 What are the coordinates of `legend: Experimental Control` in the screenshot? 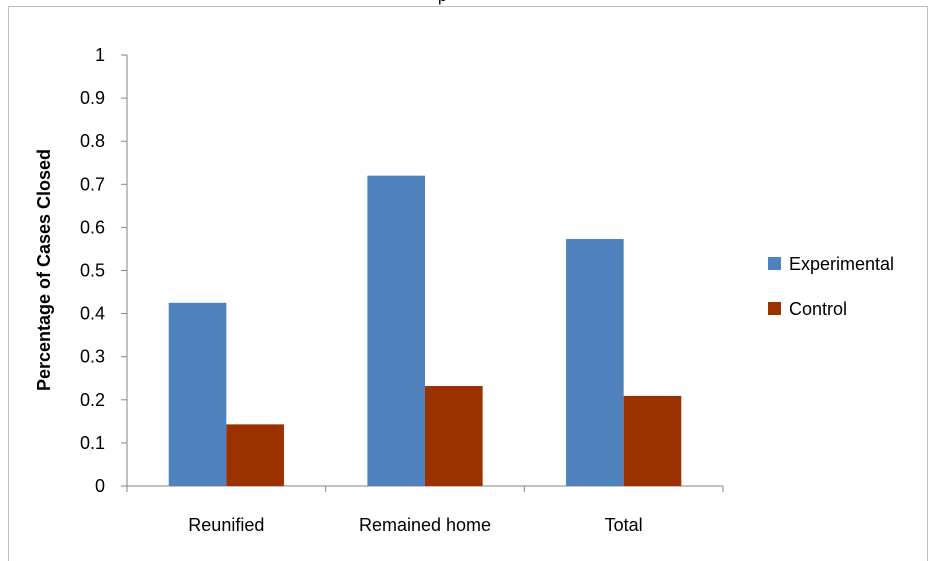 It's located at (831, 286).